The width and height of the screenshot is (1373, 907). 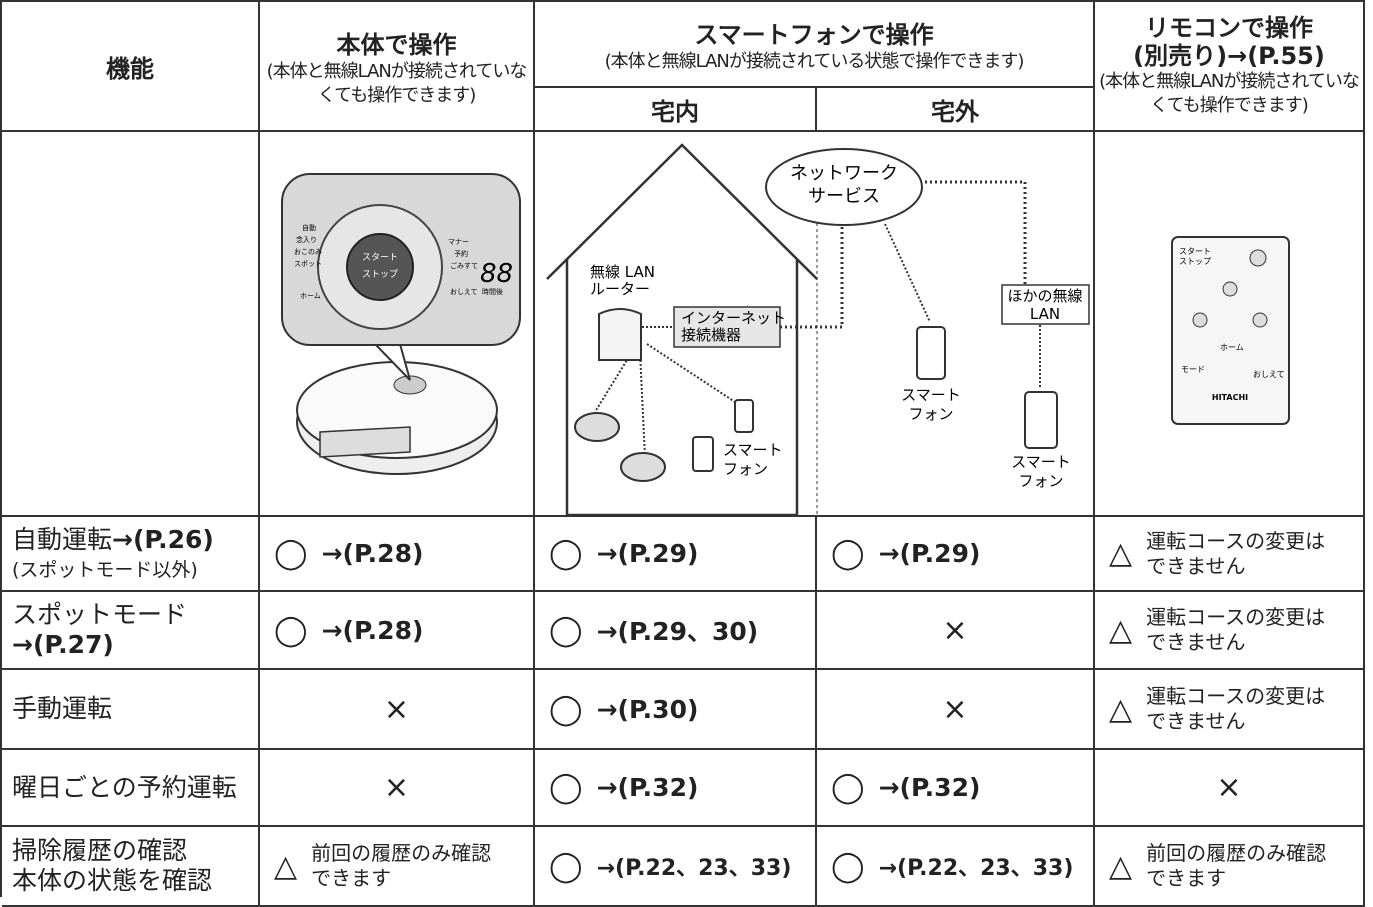 What do you see at coordinates (62, 539) in the screenshot?
I see `function-text: 自動運転` at bounding box center [62, 539].